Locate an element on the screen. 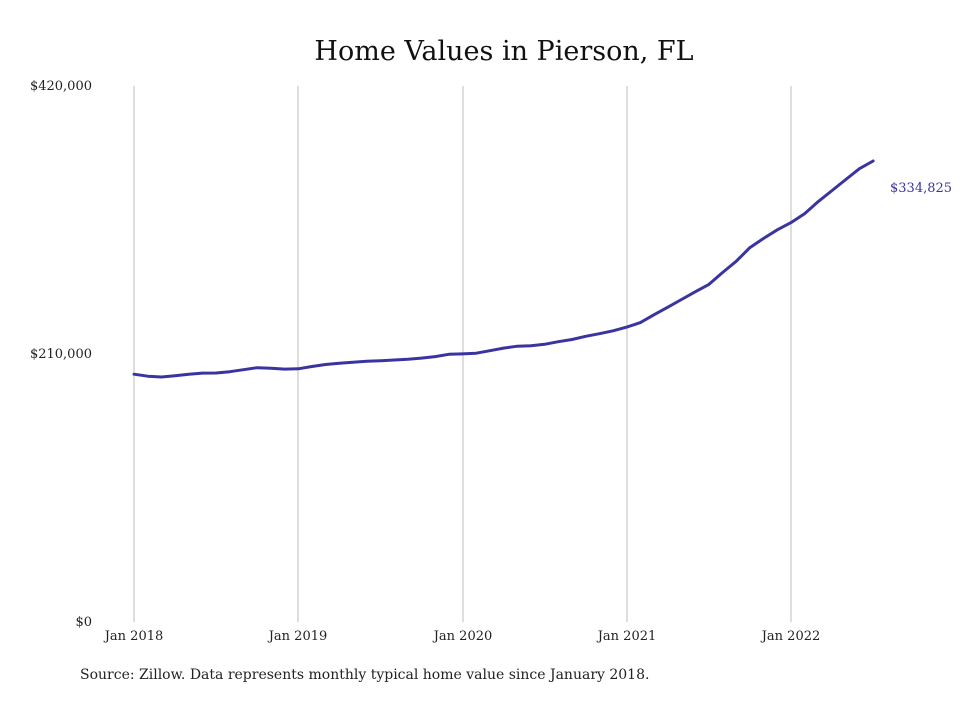 The width and height of the screenshot is (980, 703). x-tick-label: Jan 2020 is located at coordinates (462, 636).